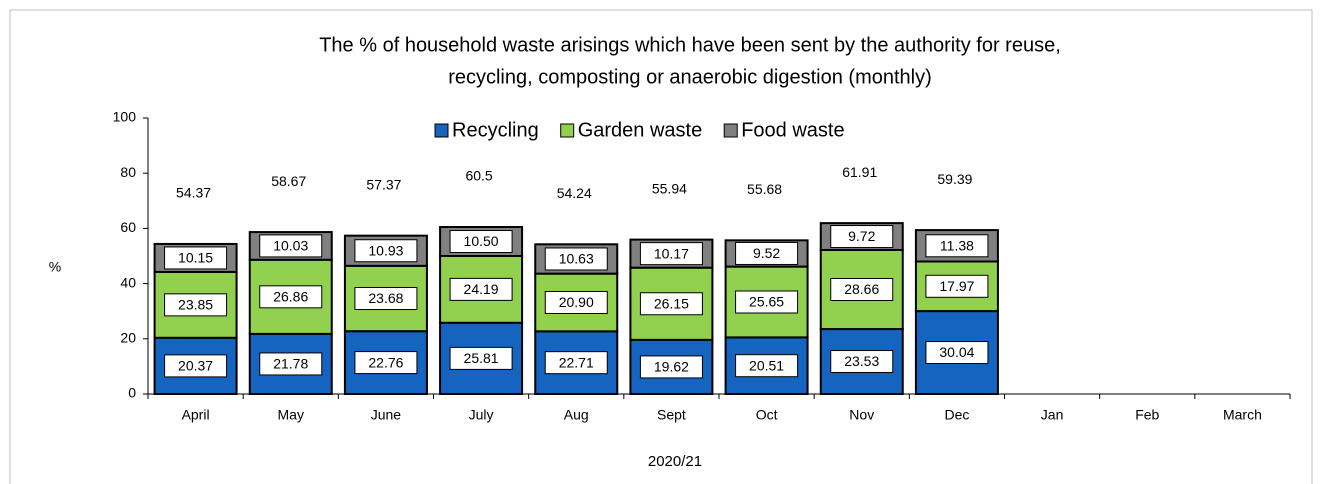  What do you see at coordinates (859, 172) in the screenshot?
I see `total-label: 61.91` at bounding box center [859, 172].